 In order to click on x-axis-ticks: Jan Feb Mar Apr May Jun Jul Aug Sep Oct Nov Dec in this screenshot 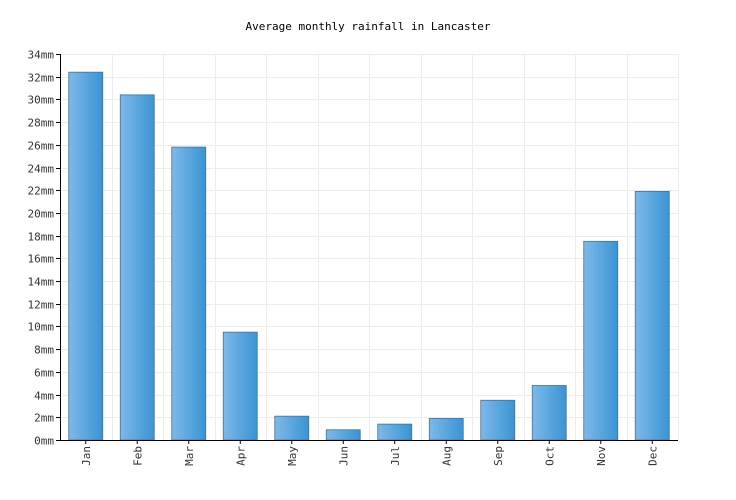, I will do `click(369, 453)`.